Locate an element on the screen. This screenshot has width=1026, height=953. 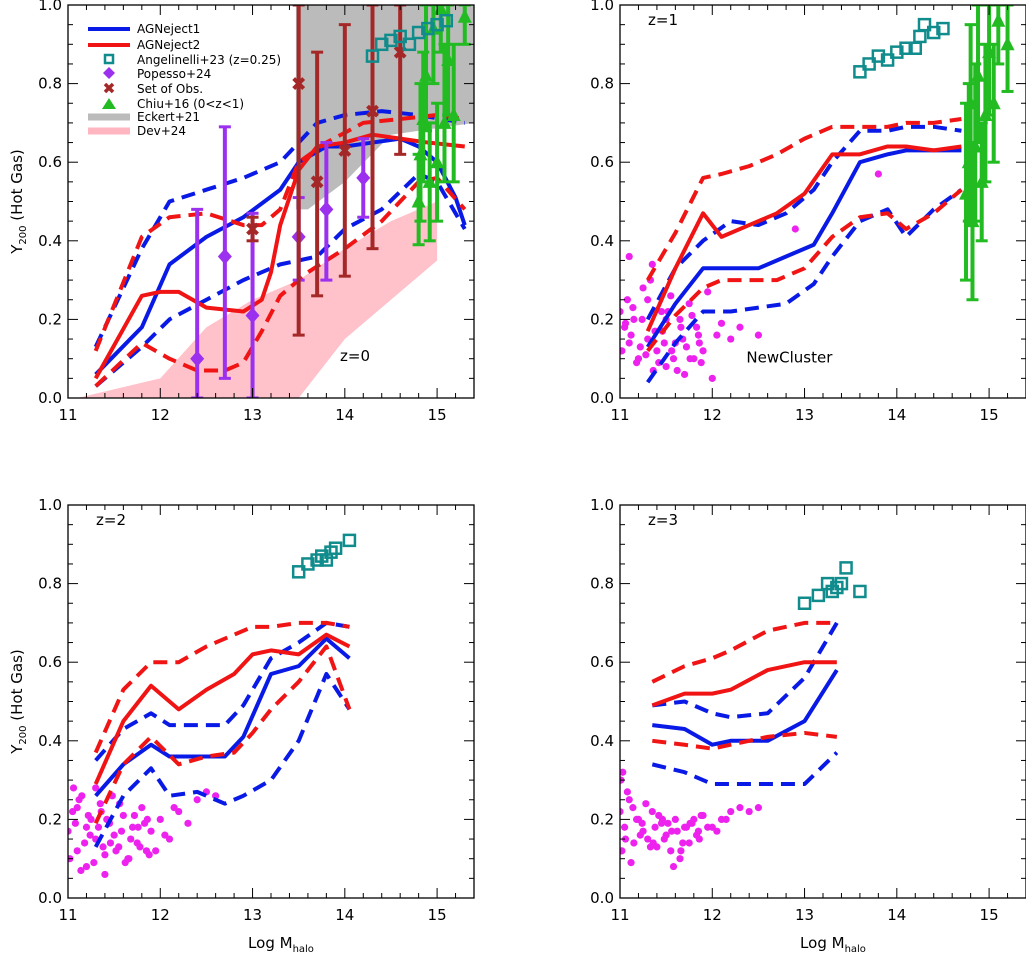
legend-angelinelli-label: Angelinelli+23 (z=0.25) is located at coordinates (209, 60).